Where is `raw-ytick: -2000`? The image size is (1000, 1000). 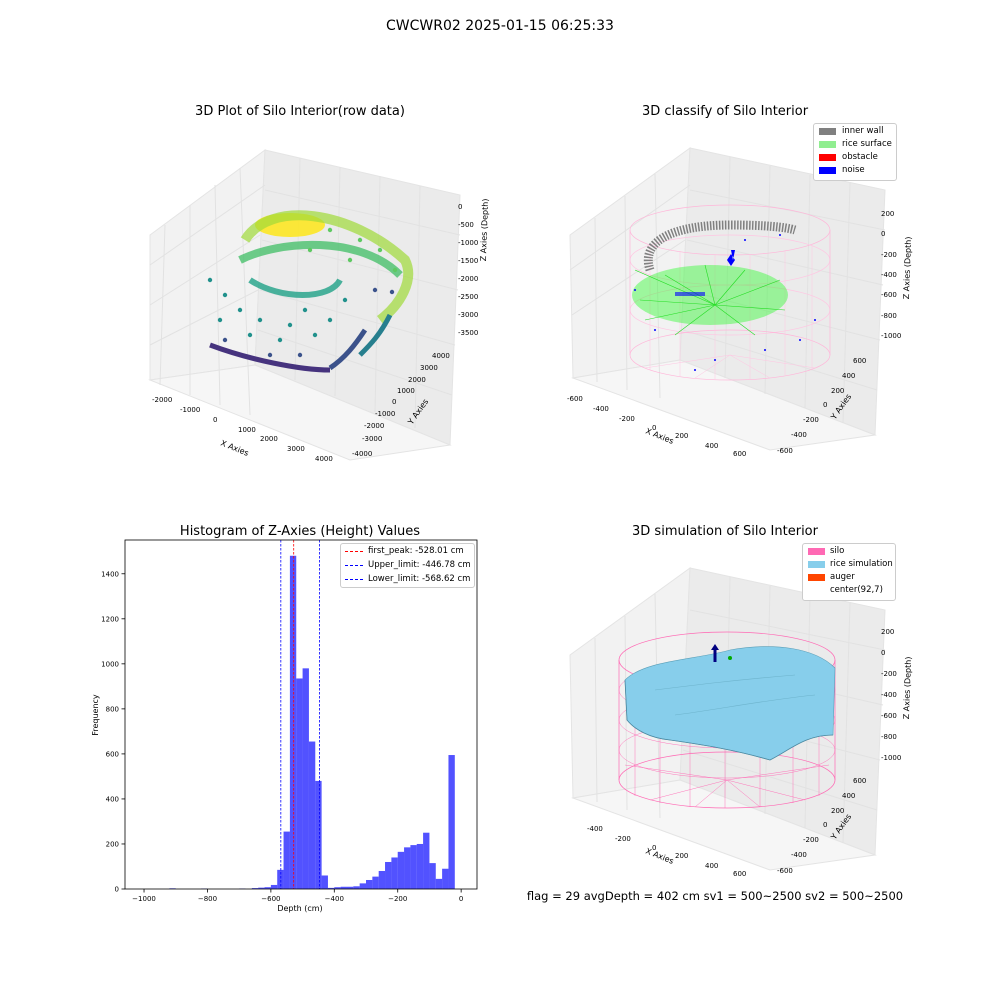
raw-ytick: -2000 is located at coordinates (374, 426).